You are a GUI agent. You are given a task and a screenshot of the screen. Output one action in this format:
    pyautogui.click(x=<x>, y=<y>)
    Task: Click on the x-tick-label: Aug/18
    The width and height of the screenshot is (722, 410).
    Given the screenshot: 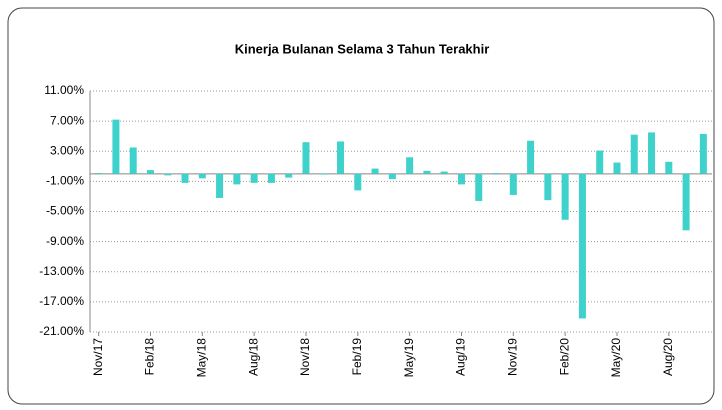 What is the action you would take?
    pyautogui.click(x=253, y=357)
    